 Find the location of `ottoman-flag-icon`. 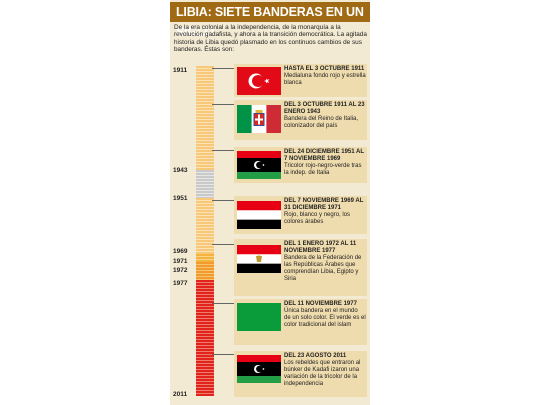

ottoman-flag-icon is located at coordinates (259, 81).